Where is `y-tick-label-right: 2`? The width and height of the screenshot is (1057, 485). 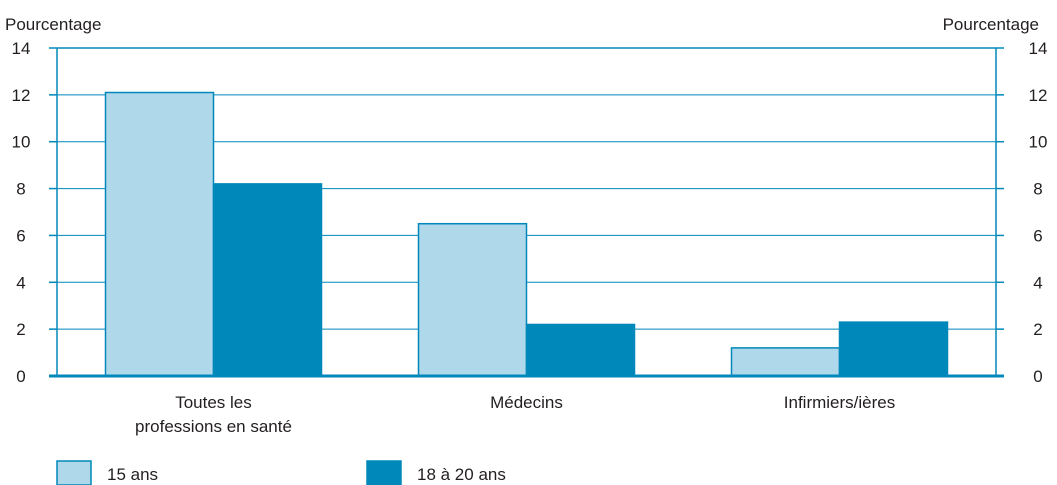
y-tick-label-right: 2 is located at coordinates (1037, 329).